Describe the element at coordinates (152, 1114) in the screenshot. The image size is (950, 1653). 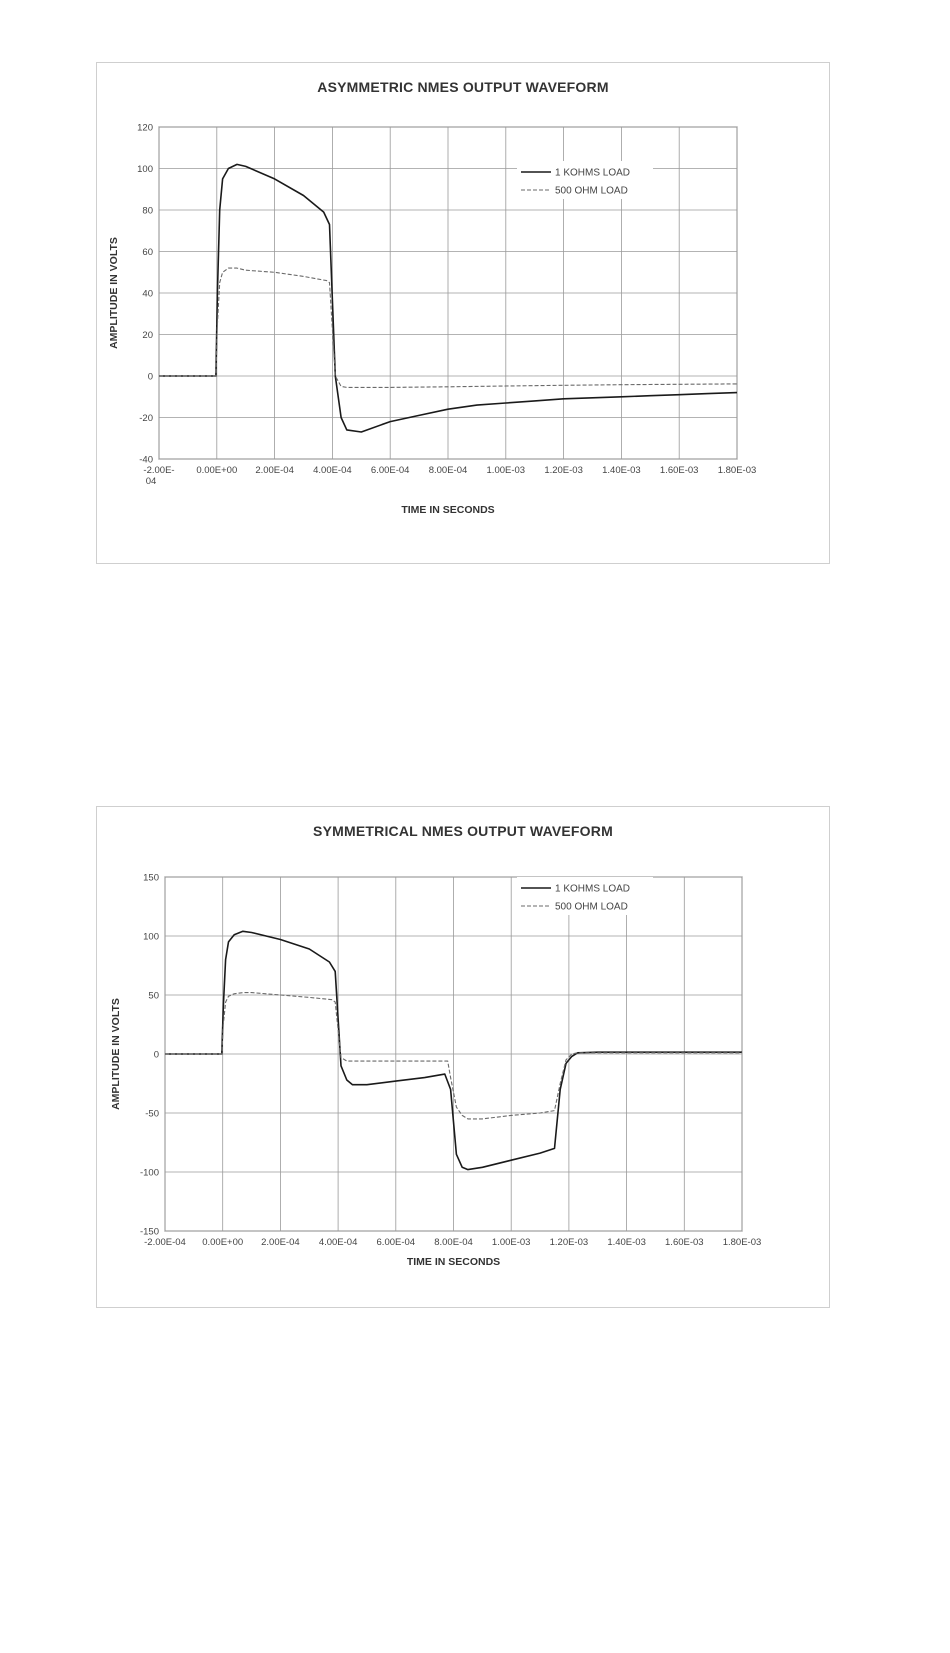
I see `y-tick-label: -50` at that location.